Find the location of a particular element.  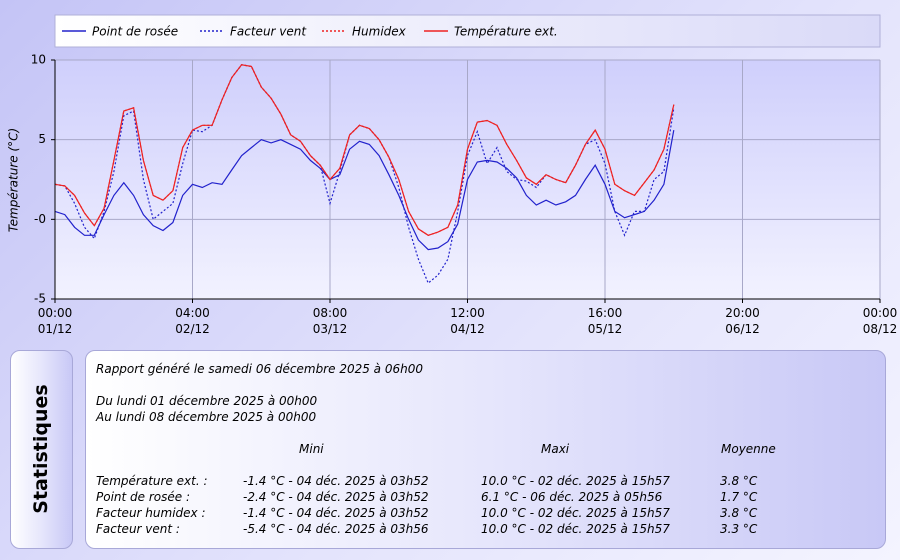

row-label: Température ext. : is located at coordinates (152, 481).